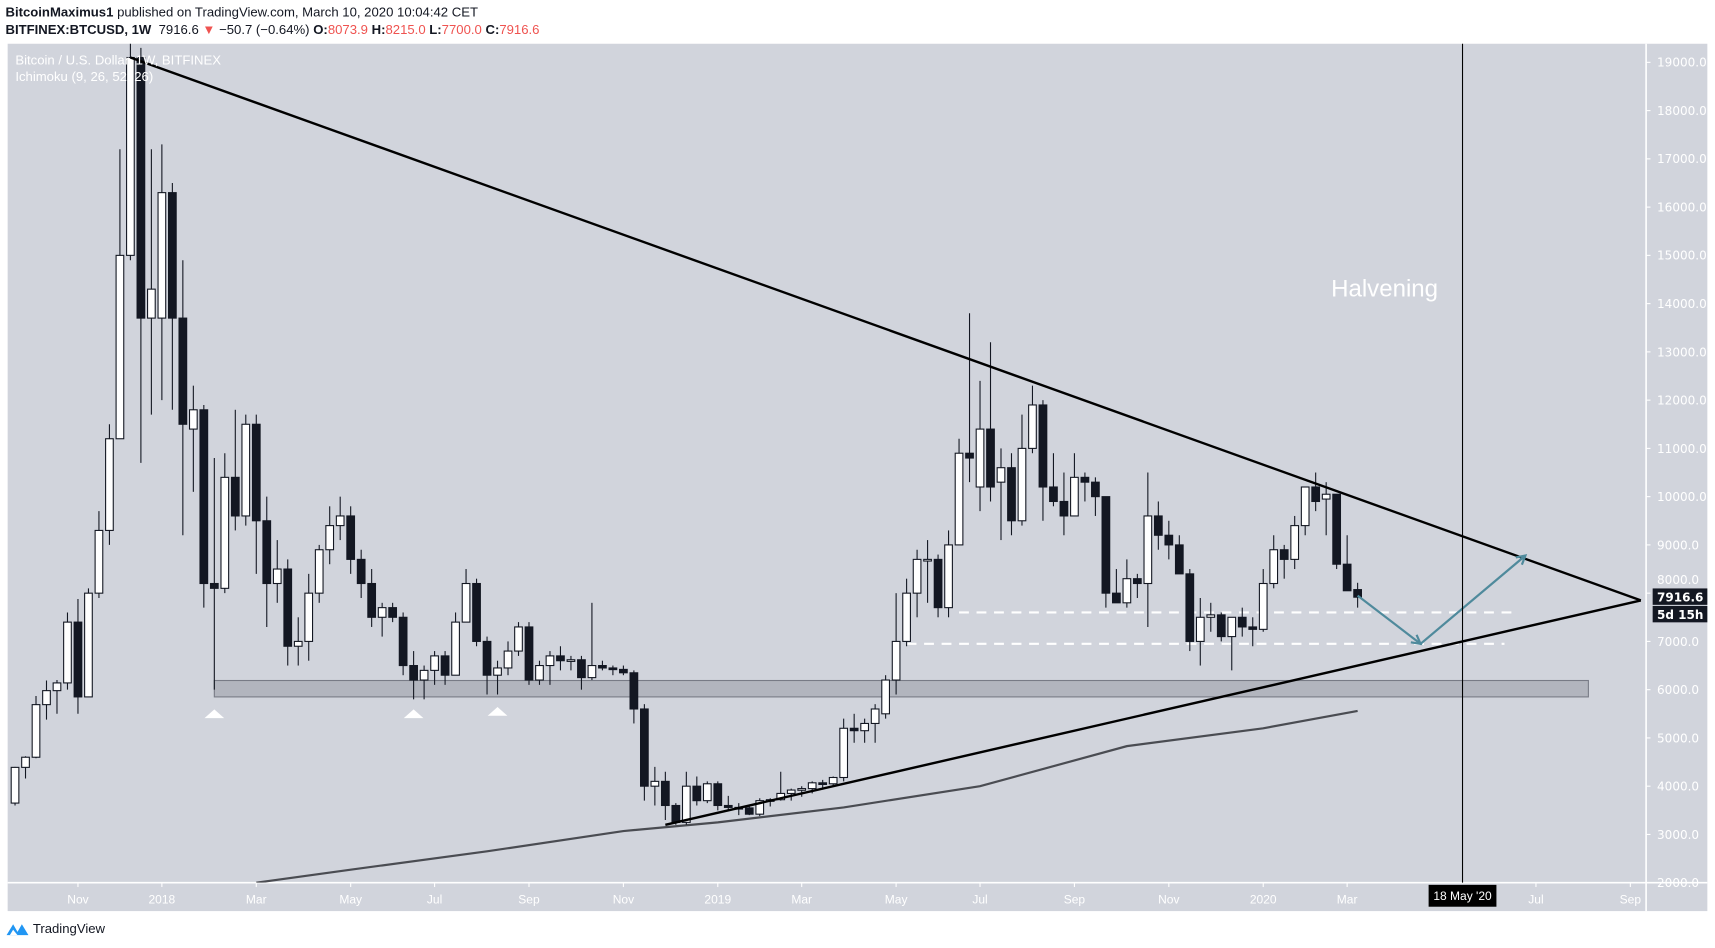 The width and height of the screenshot is (1715, 948). I want to click on support-zone, so click(901, 688).